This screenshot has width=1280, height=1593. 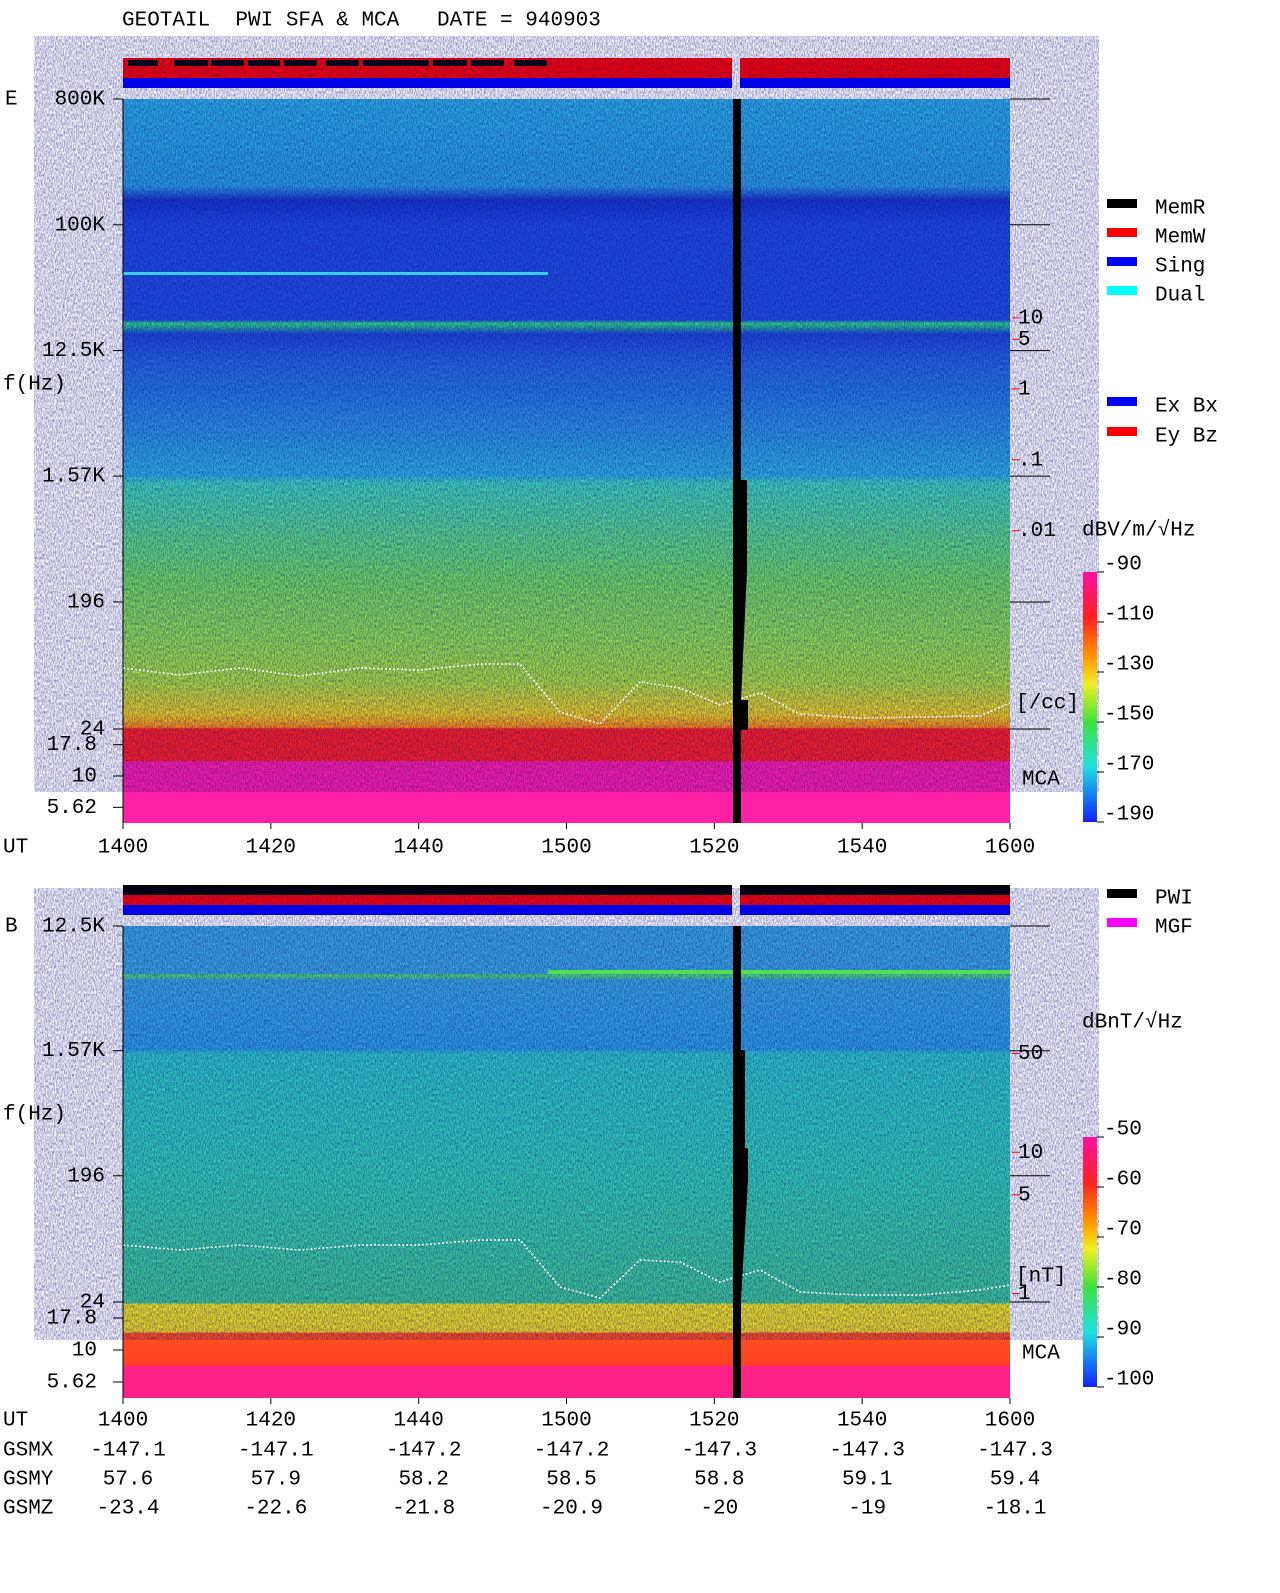 What do you see at coordinates (80, 225) in the screenshot?
I see `y-tick-label: 100K` at bounding box center [80, 225].